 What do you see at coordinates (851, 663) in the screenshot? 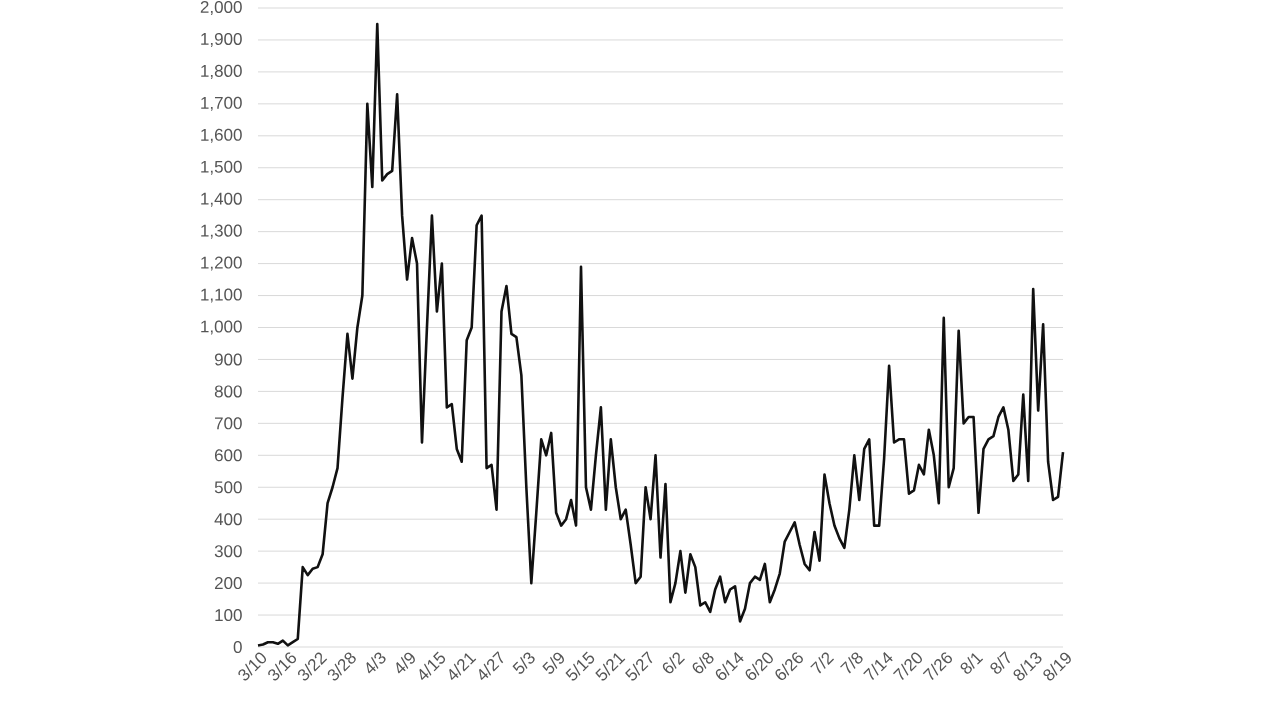
I see `x-tick-label: 7/8` at bounding box center [851, 663].